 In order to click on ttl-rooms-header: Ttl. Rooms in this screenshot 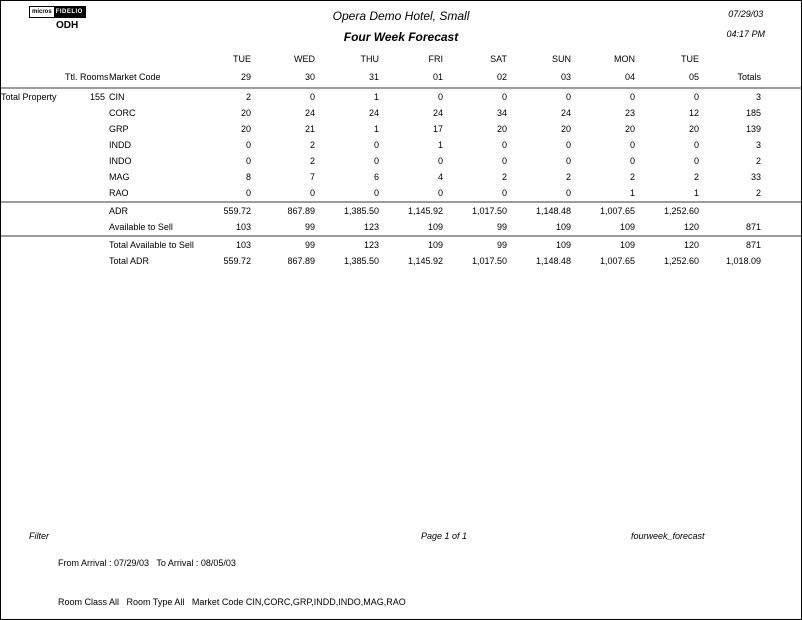, I will do `click(87, 78)`.